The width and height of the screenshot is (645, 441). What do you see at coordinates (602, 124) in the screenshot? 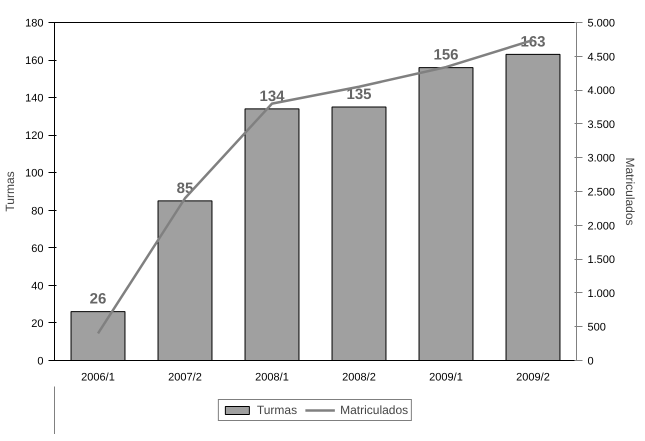
I see `y2-tick-label: 3.500` at bounding box center [602, 124].